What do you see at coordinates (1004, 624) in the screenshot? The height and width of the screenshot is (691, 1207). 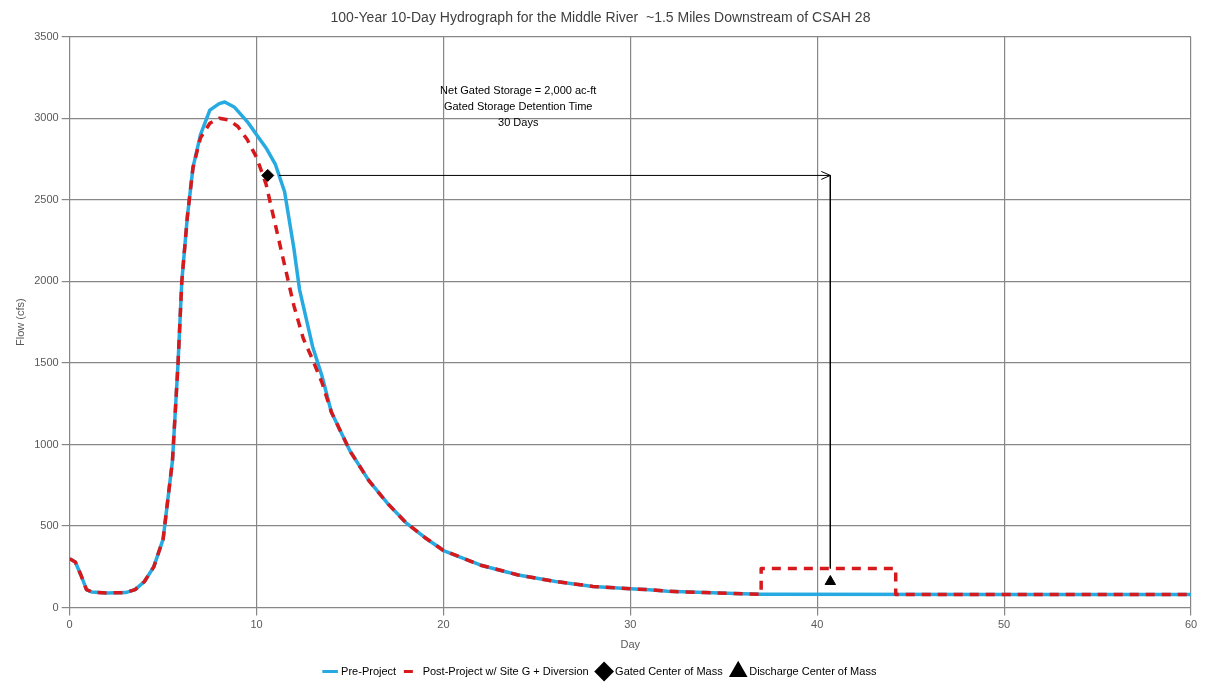 I see `x-tick-label: 50` at bounding box center [1004, 624].